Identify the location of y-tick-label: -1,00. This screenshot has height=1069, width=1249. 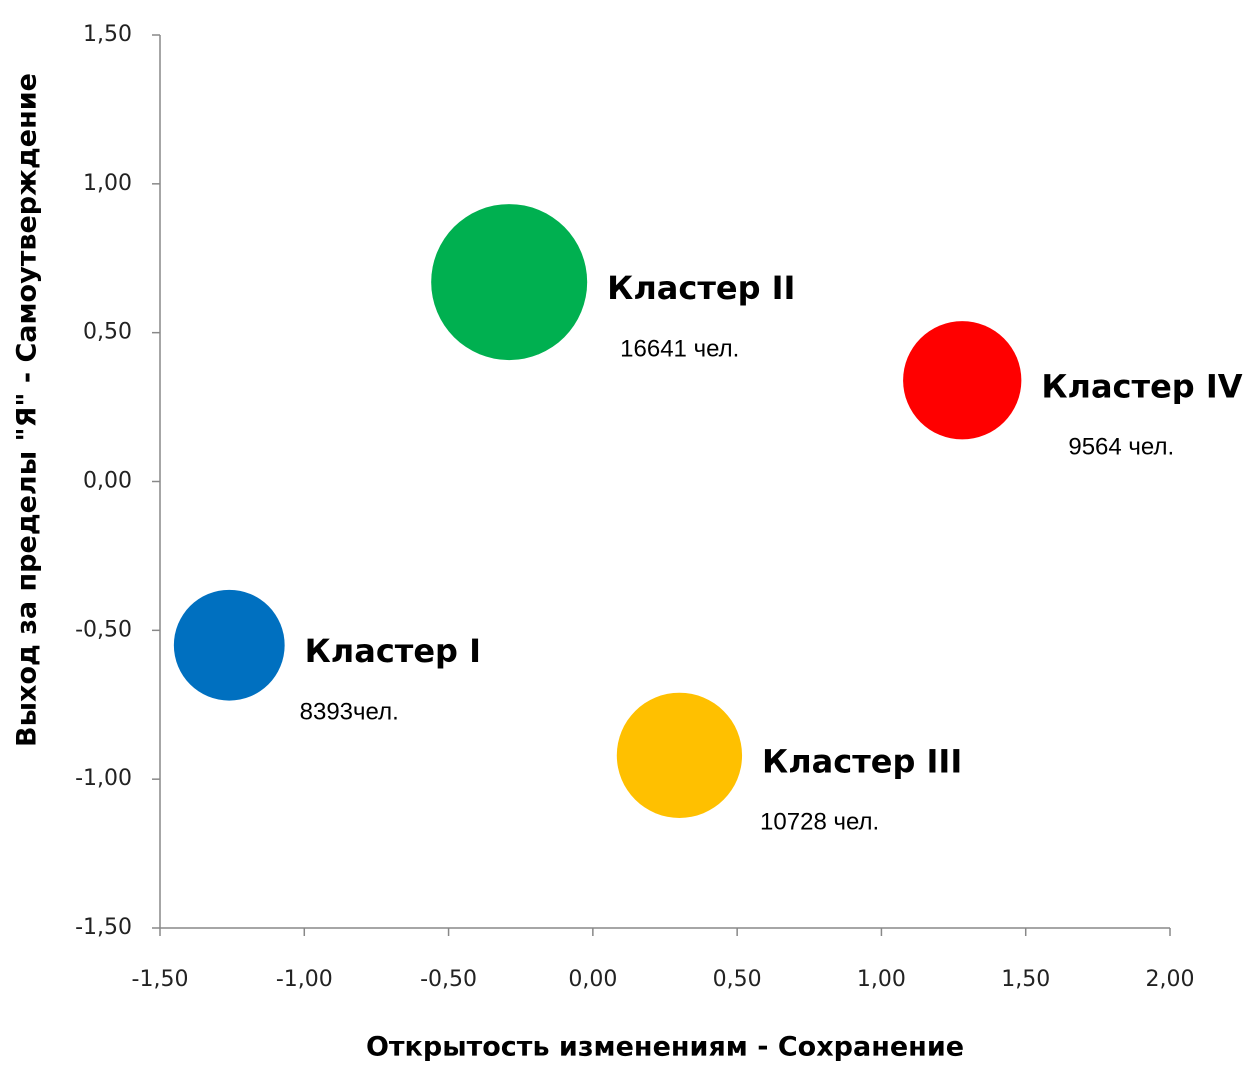
(103, 778).